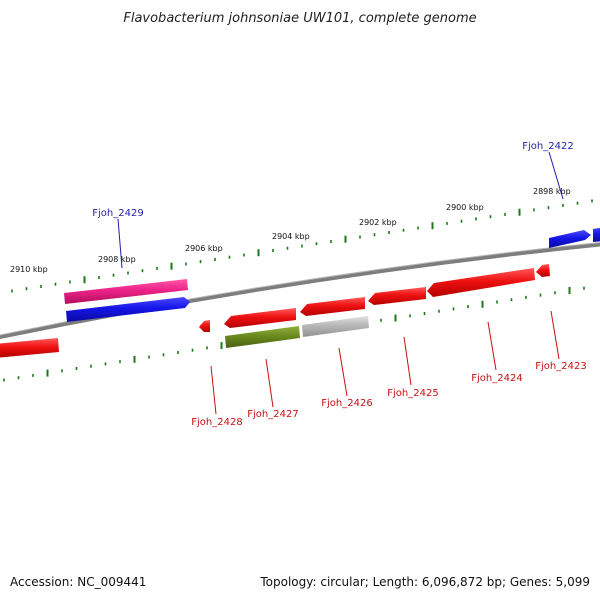  Describe the element at coordinates (346, 403) in the screenshot. I see `gene-label-fjoh-2426: Fjoh_2426` at that location.